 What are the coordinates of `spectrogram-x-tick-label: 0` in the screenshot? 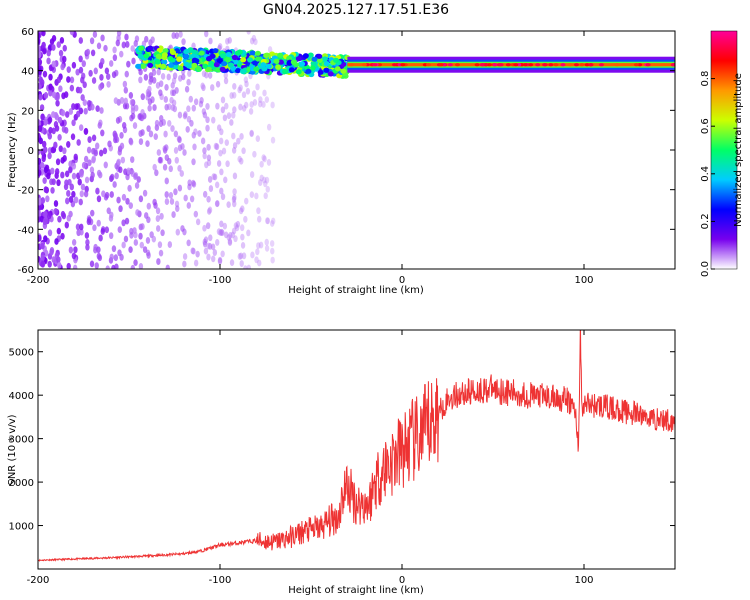 It's located at (402, 280).